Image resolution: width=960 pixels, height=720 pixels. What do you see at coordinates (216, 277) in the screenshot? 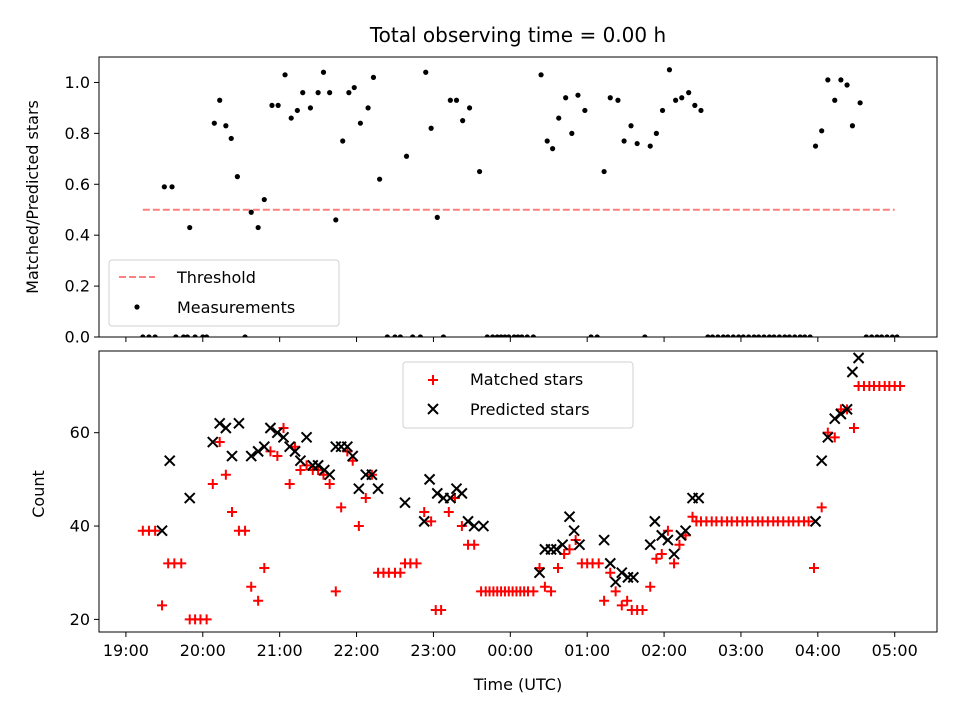
I see `legend-threshold-label: Threshold` at bounding box center [216, 277].